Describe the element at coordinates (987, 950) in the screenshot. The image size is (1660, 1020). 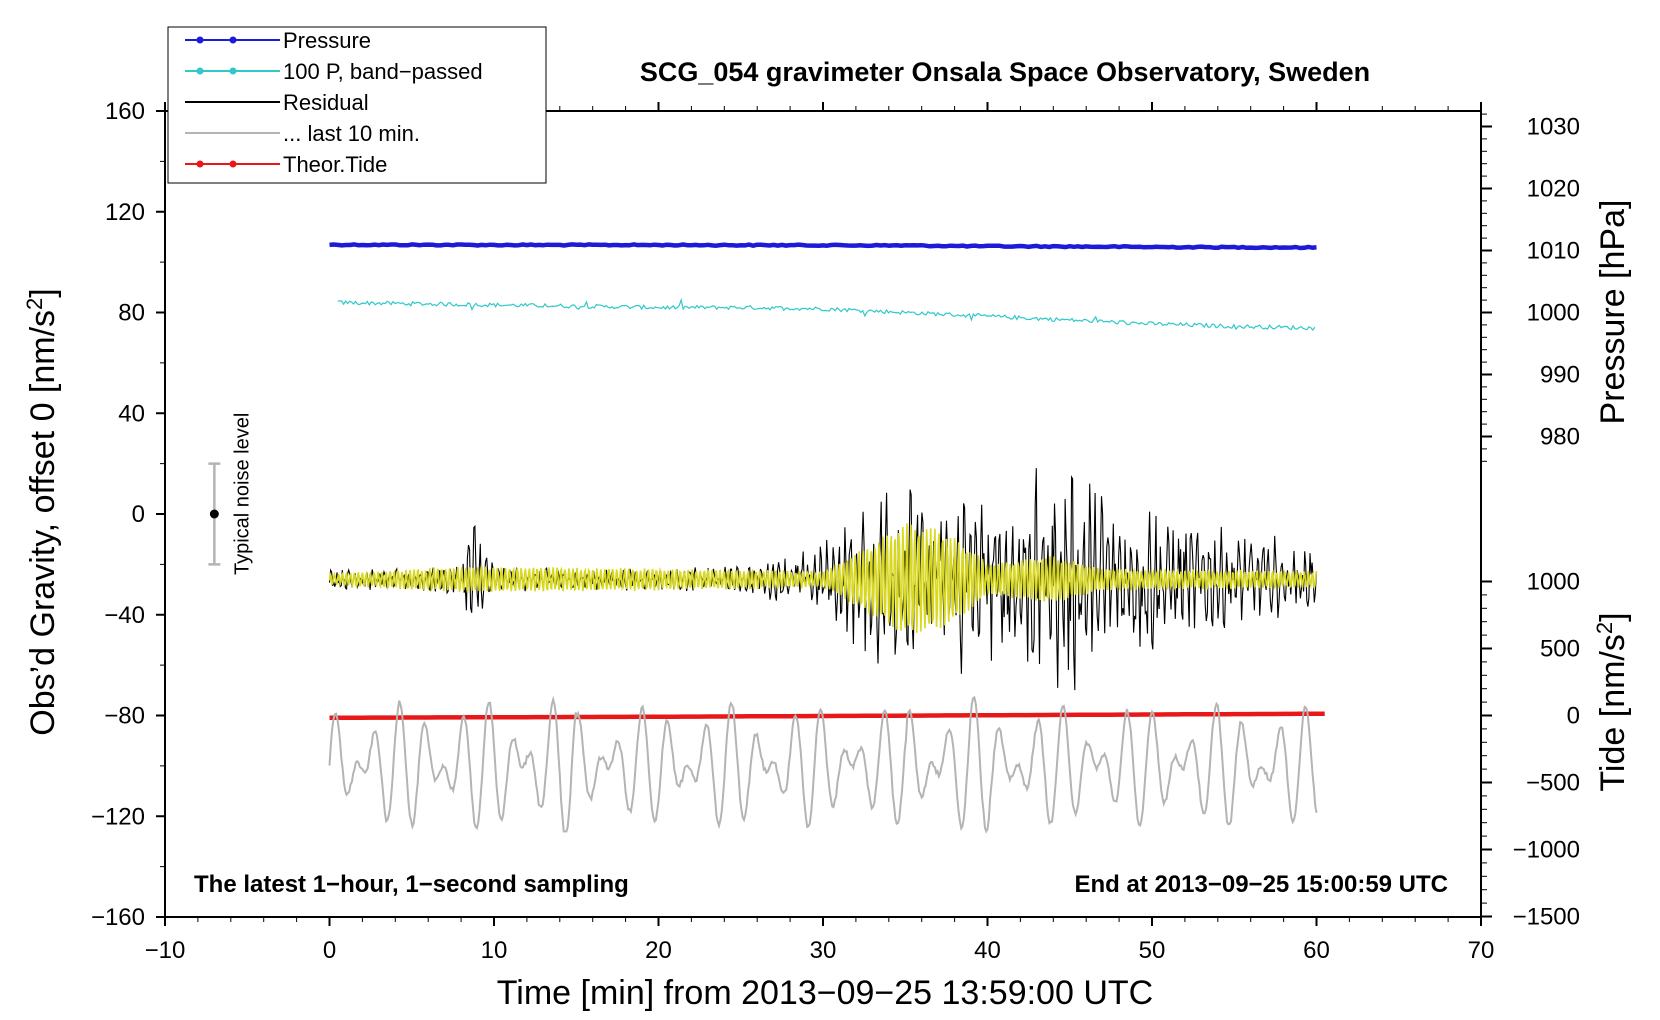
I see `x-tick-label: 40` at that location.